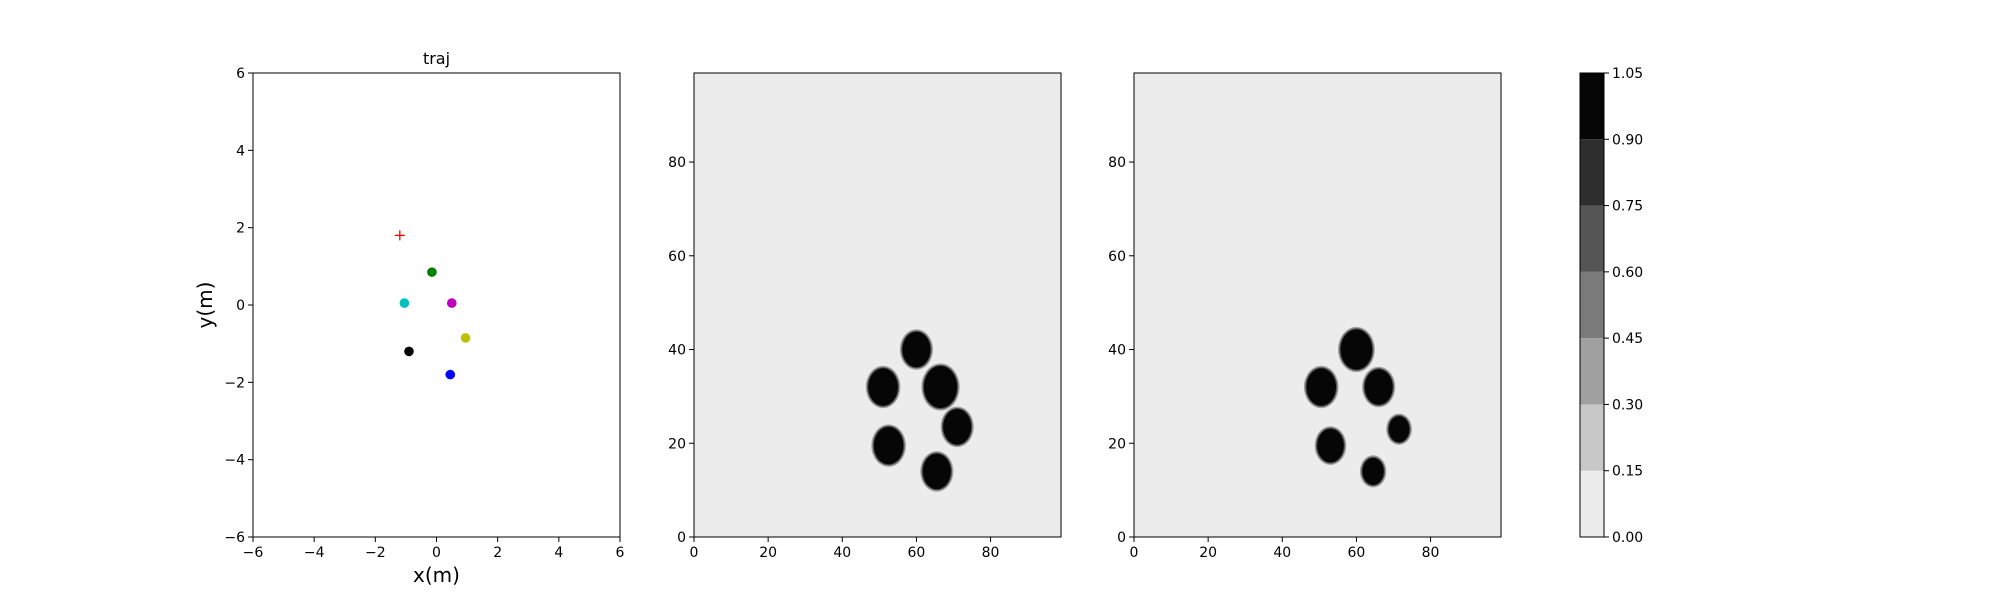 The image size is (2000, 600). Describe the element at coordinates (1117, 351) in the screenshot. I see `heatmap-2-y-tick-label: 40` at that location.